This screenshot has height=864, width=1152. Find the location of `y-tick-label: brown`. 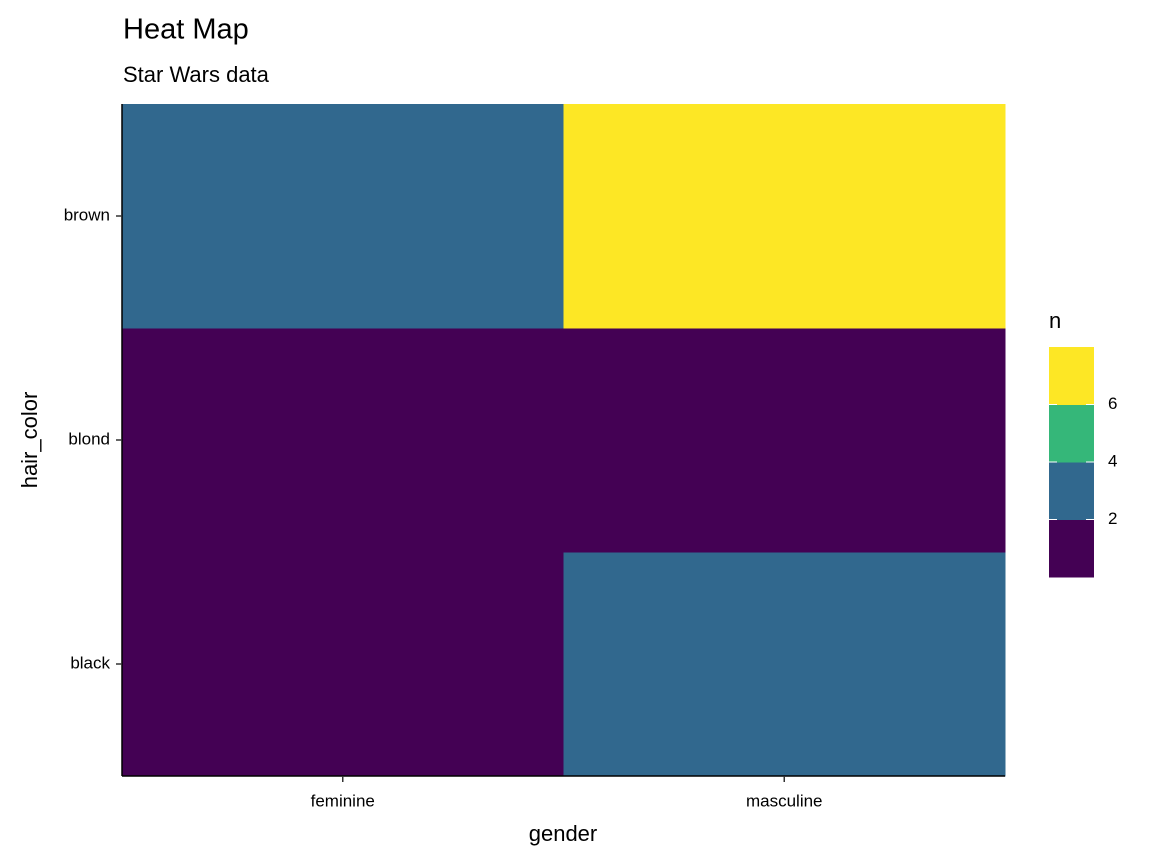

y-tick-label: brown is located at coordinates (87, 214).